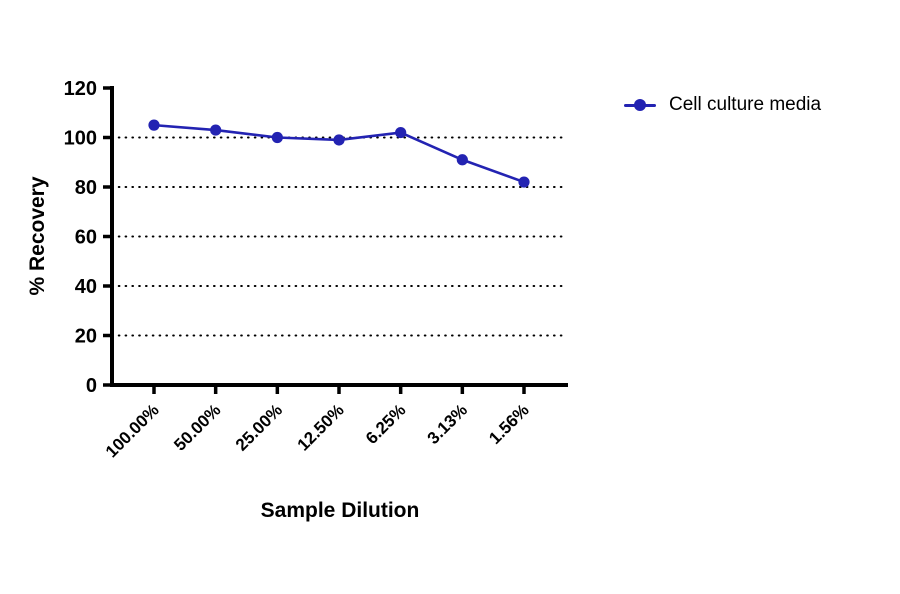 The image size is (900, 594). Describe the element at coordinates (91, 386) in the screenshot. I see `y-tick-label-0: 0` at that location.